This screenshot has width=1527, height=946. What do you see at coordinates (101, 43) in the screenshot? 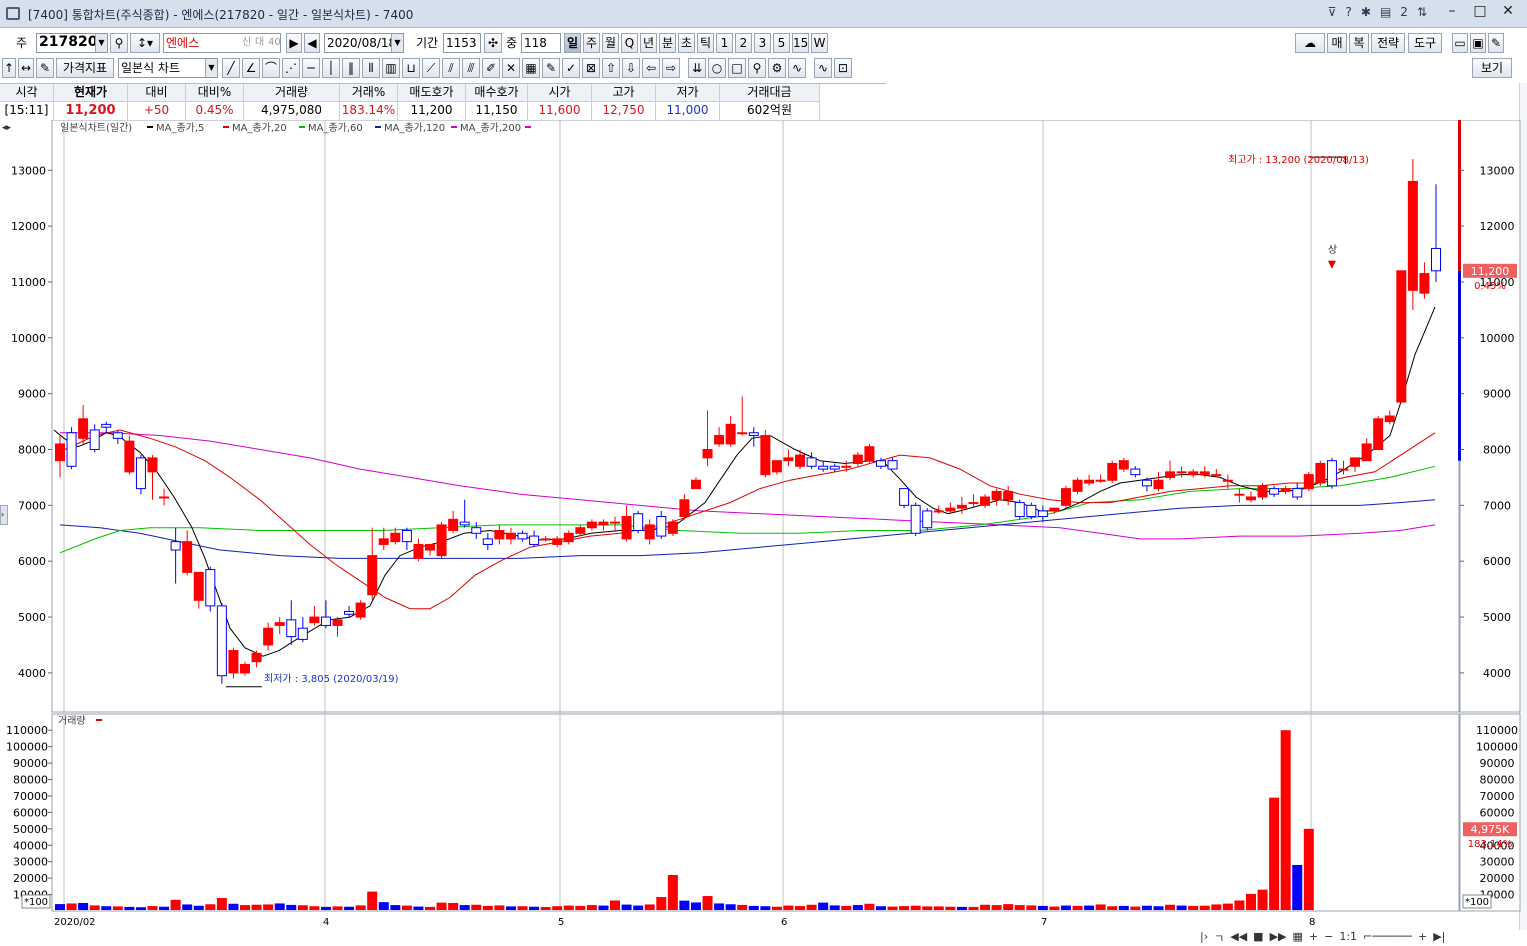
I see `chevron-down-icon: ▼` at bounding box center [101, 43].